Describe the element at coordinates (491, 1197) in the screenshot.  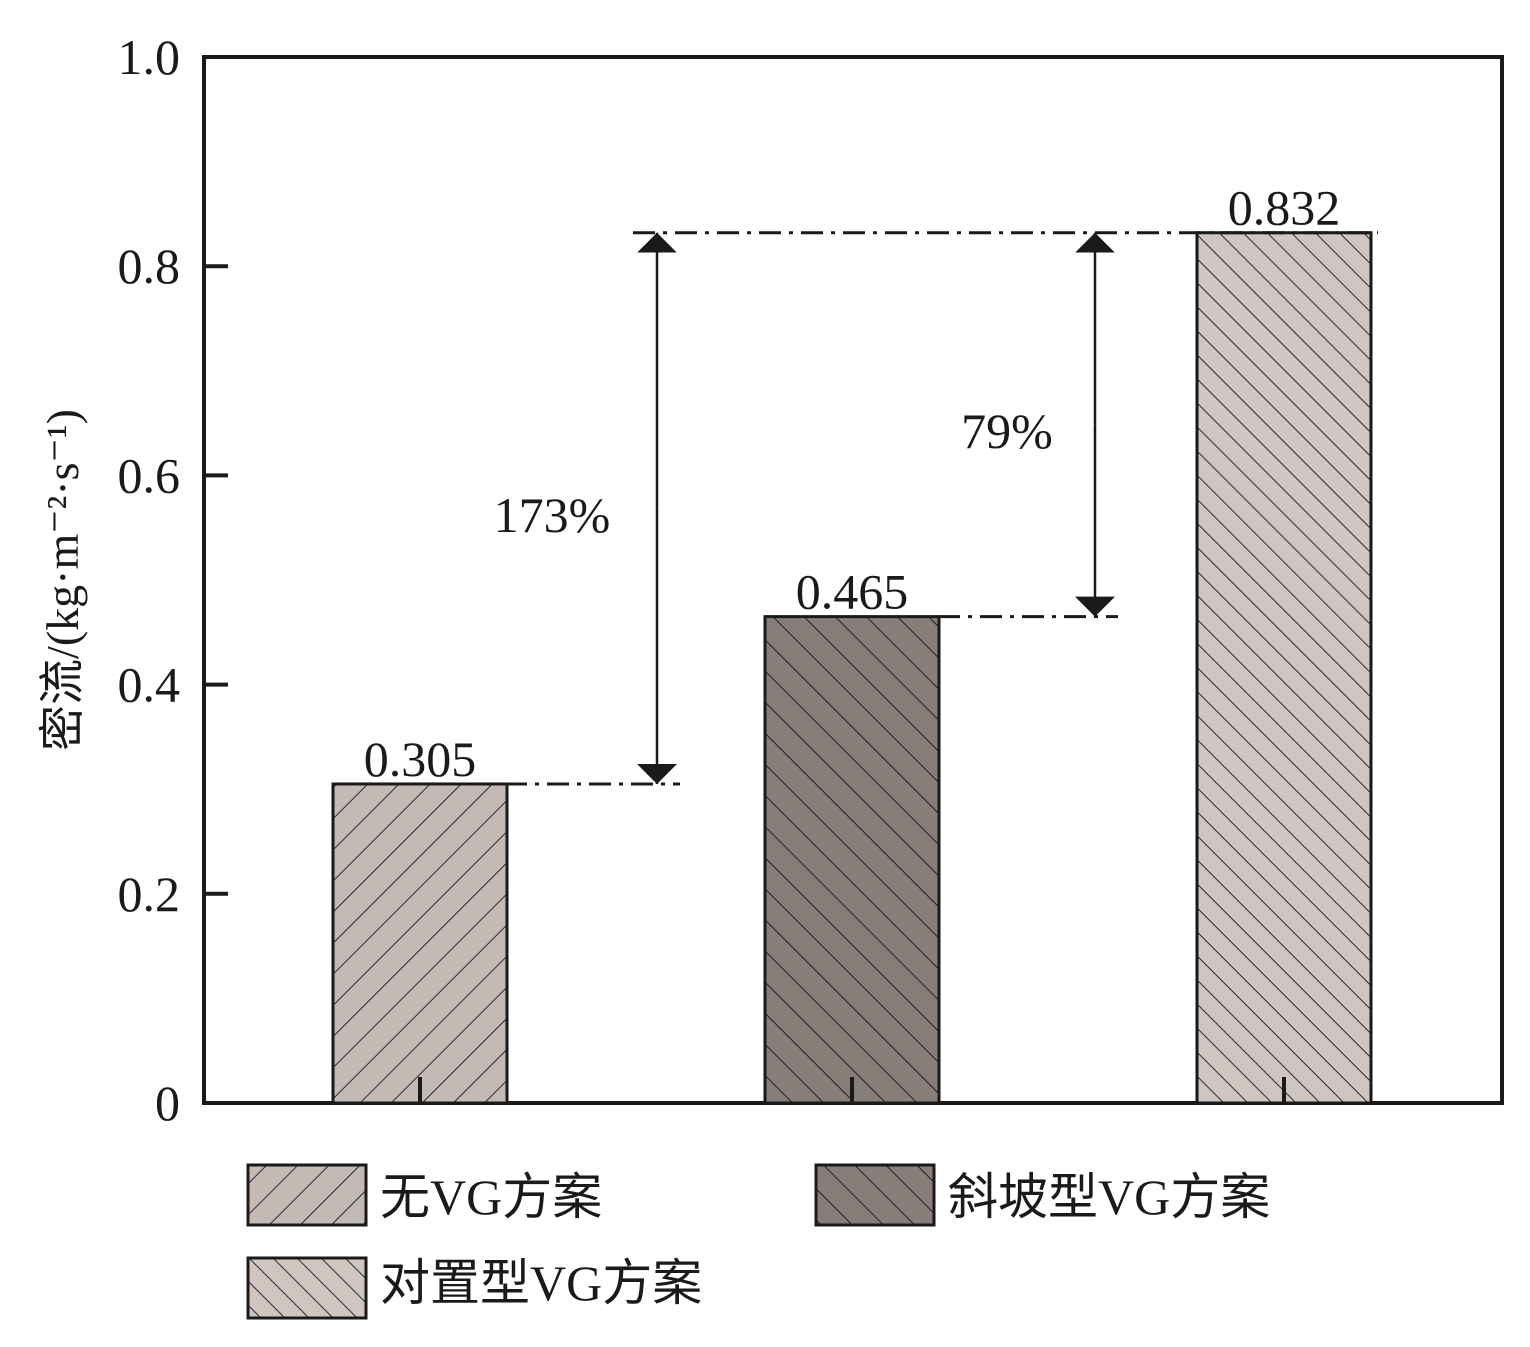
I see `legend-label-no-vg: 无VG方案` at that location.